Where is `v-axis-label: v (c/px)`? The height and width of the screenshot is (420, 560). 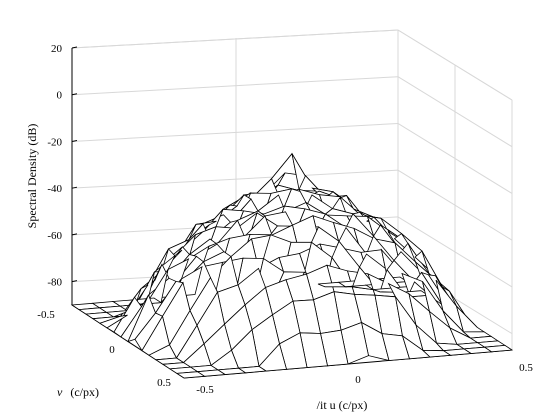
v-axis-label: v (c/px) is located at coordinates (78, 392).